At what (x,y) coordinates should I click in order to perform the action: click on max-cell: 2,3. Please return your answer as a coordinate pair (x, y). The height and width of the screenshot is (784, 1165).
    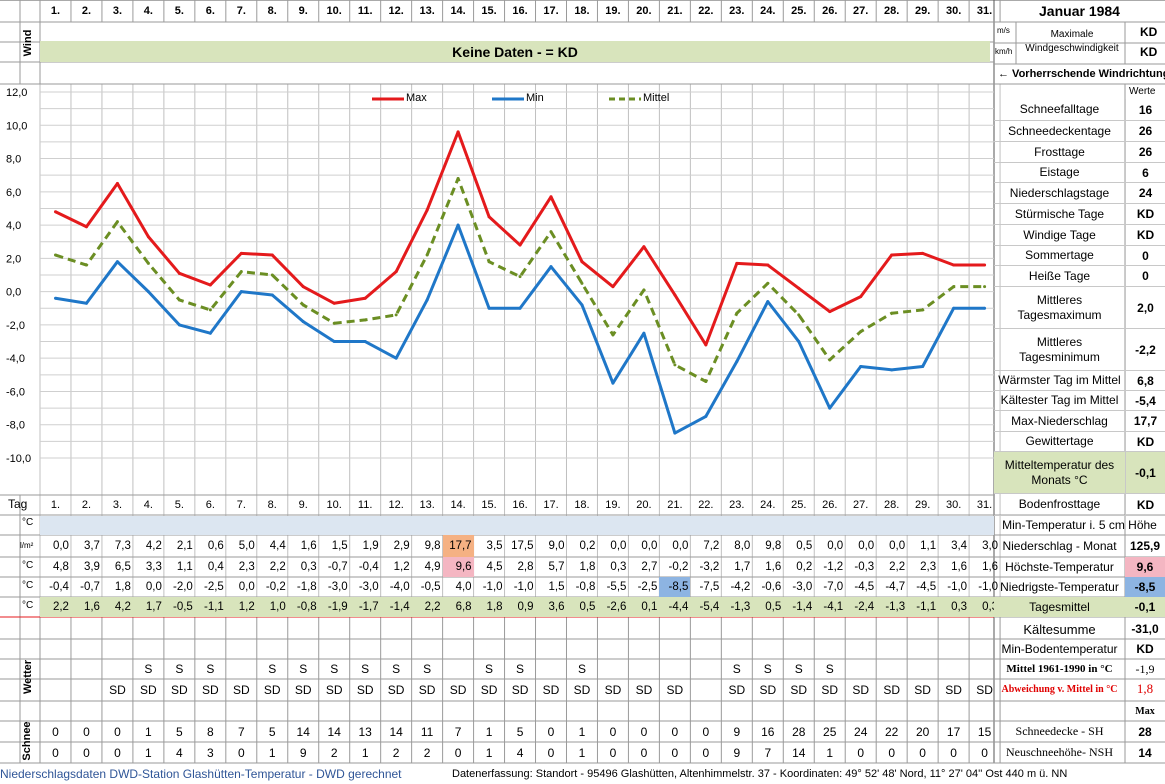
    Looking at the image, I should click on (246, 567).